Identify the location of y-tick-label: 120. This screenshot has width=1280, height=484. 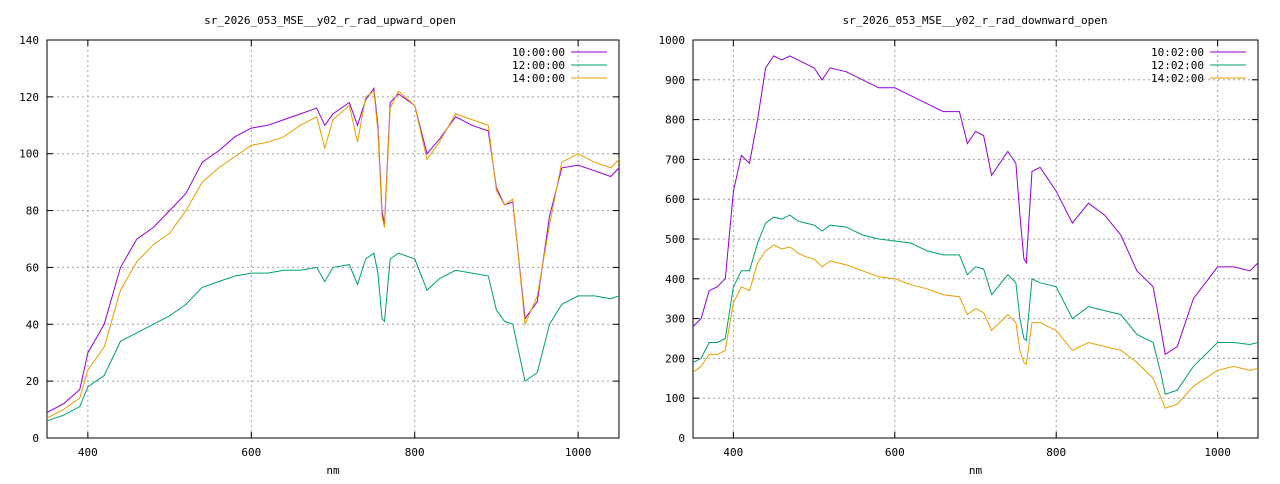
(29, 97).